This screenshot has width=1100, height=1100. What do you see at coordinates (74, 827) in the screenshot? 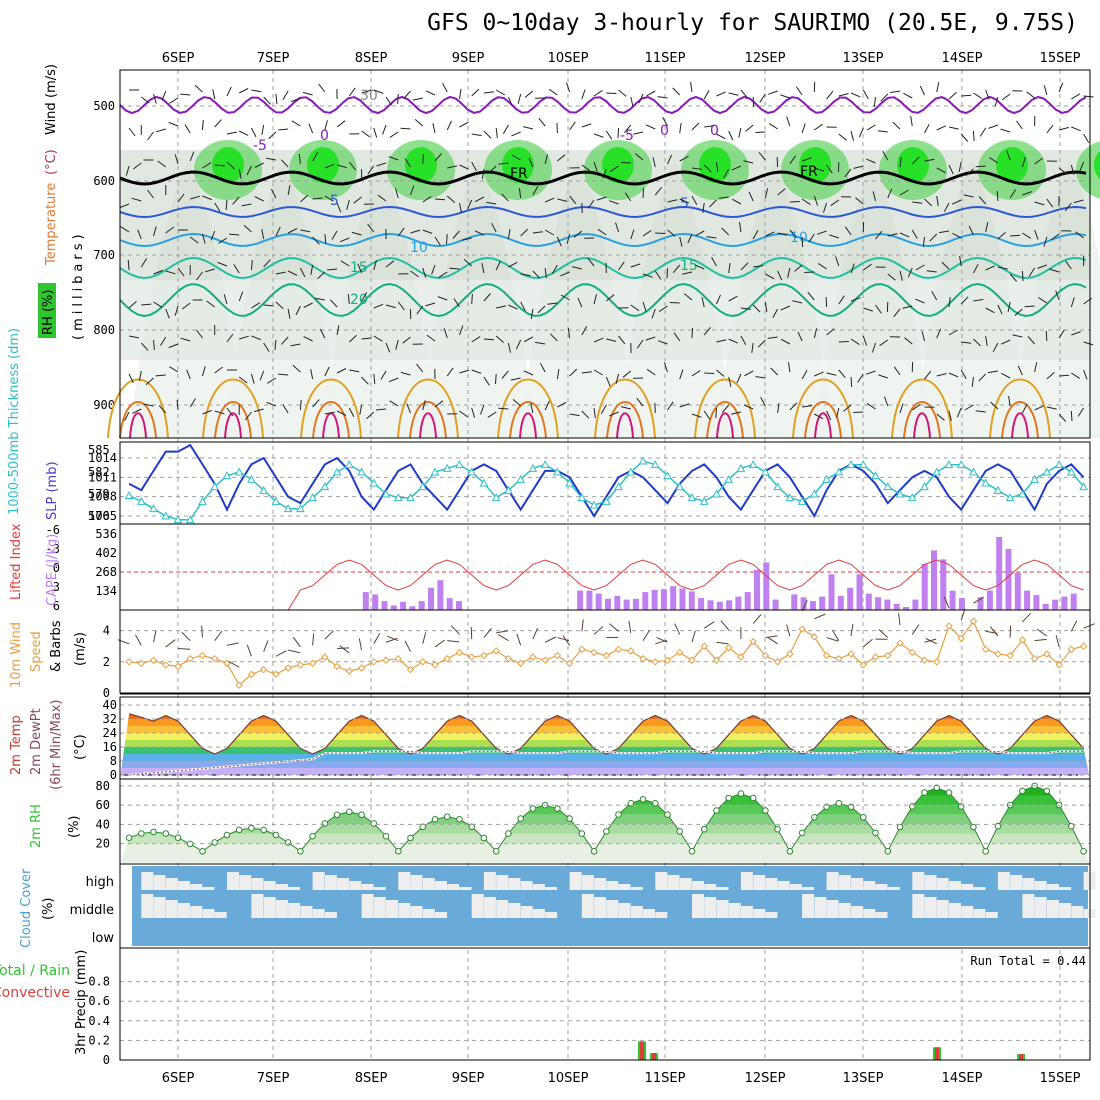
I see `rh-unit: (%)` at bounding box center [74, 827].